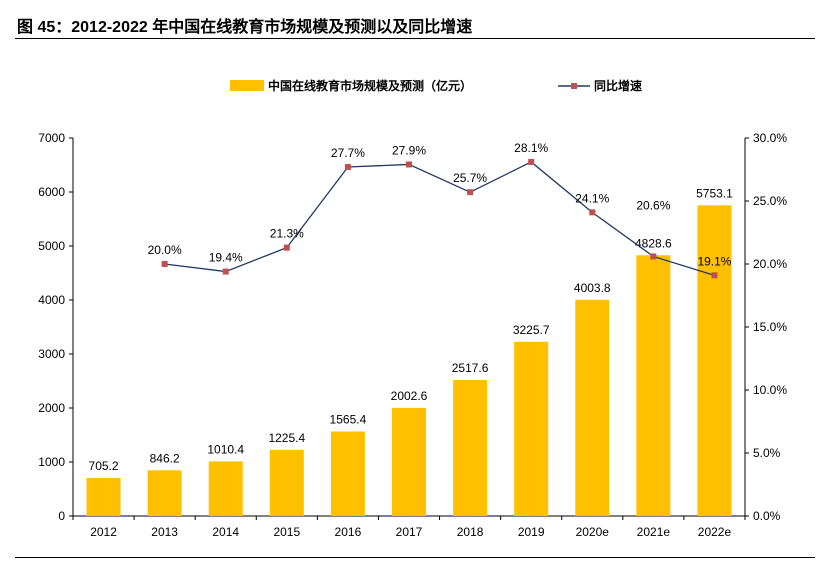 This screenshot has height=563, width=828. Describe the element at coordinates (51, 300) in the screenshot. I see `left-tick-label: 4000` at that location.